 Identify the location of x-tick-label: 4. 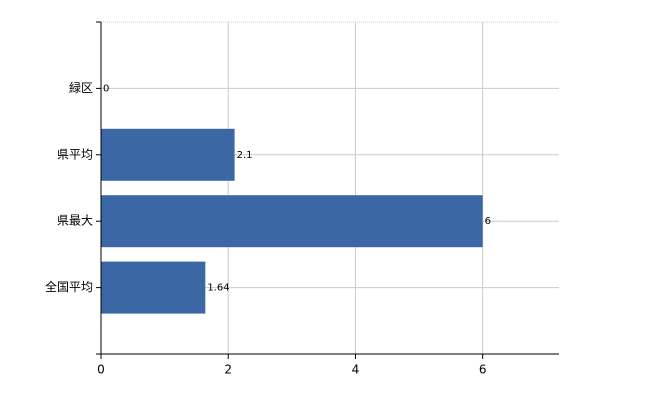
(356, 370).